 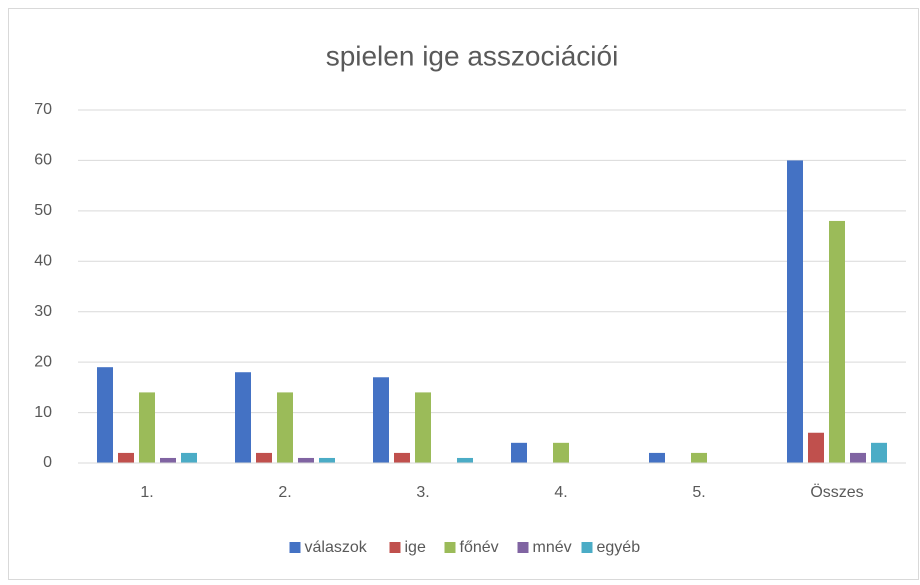 I want to click on x-tick-label: 3., so click(x=422, y=492).